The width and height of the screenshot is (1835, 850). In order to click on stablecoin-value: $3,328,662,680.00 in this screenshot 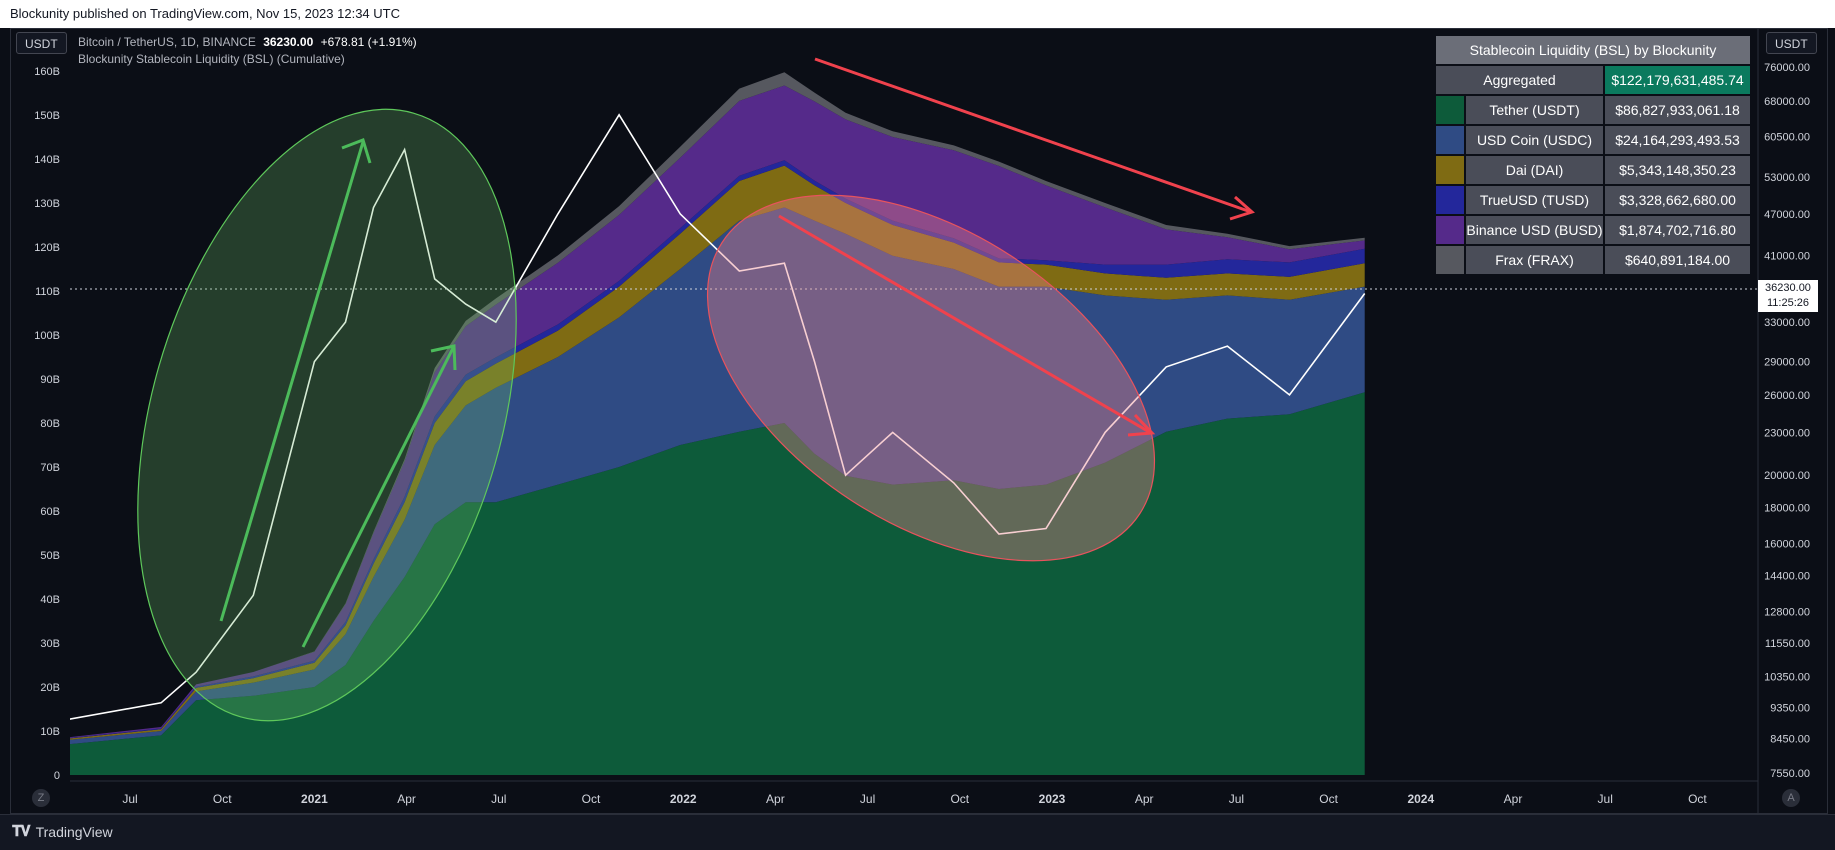, I will do `click(1677, 200)`.